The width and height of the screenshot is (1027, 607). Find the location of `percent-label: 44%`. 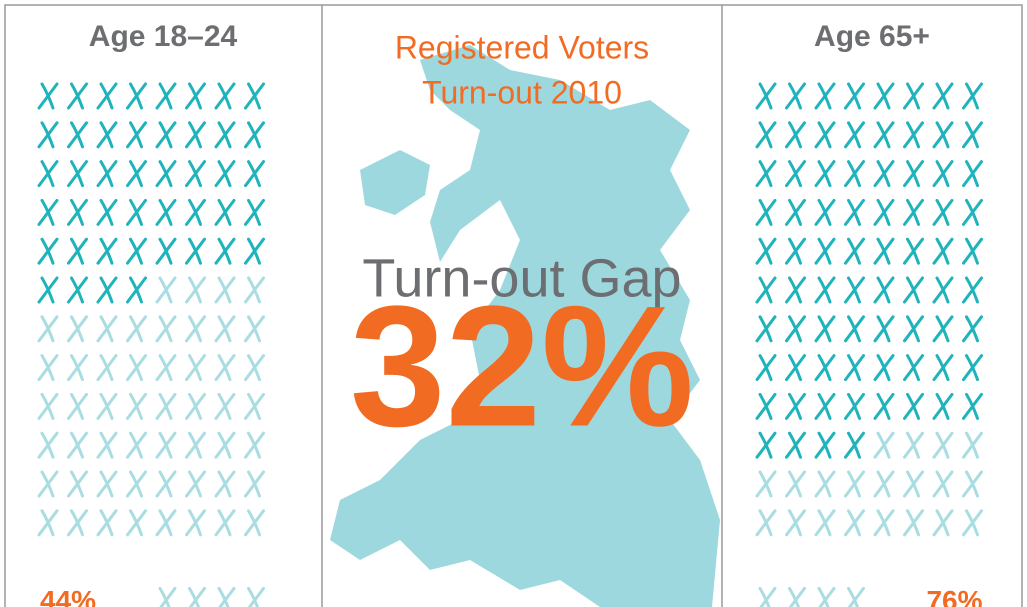

percent-label: 44% is located at coordinates (68, 596).